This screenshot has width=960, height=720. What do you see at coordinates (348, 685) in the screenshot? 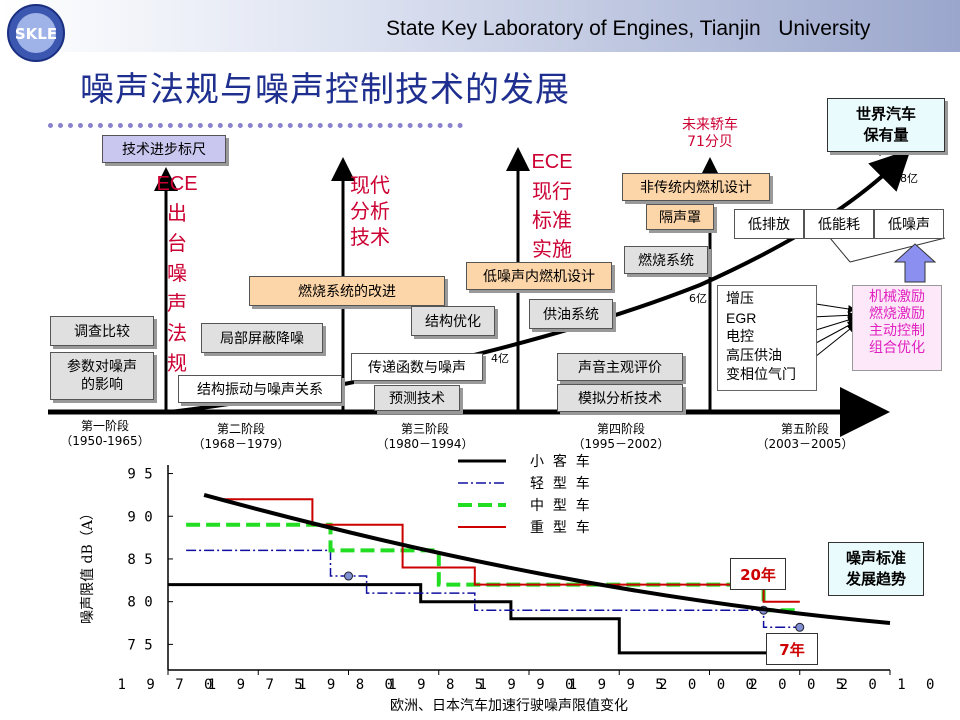
I see `x-tick-label: 1 9 8 0` at bounding box center [348, 685].